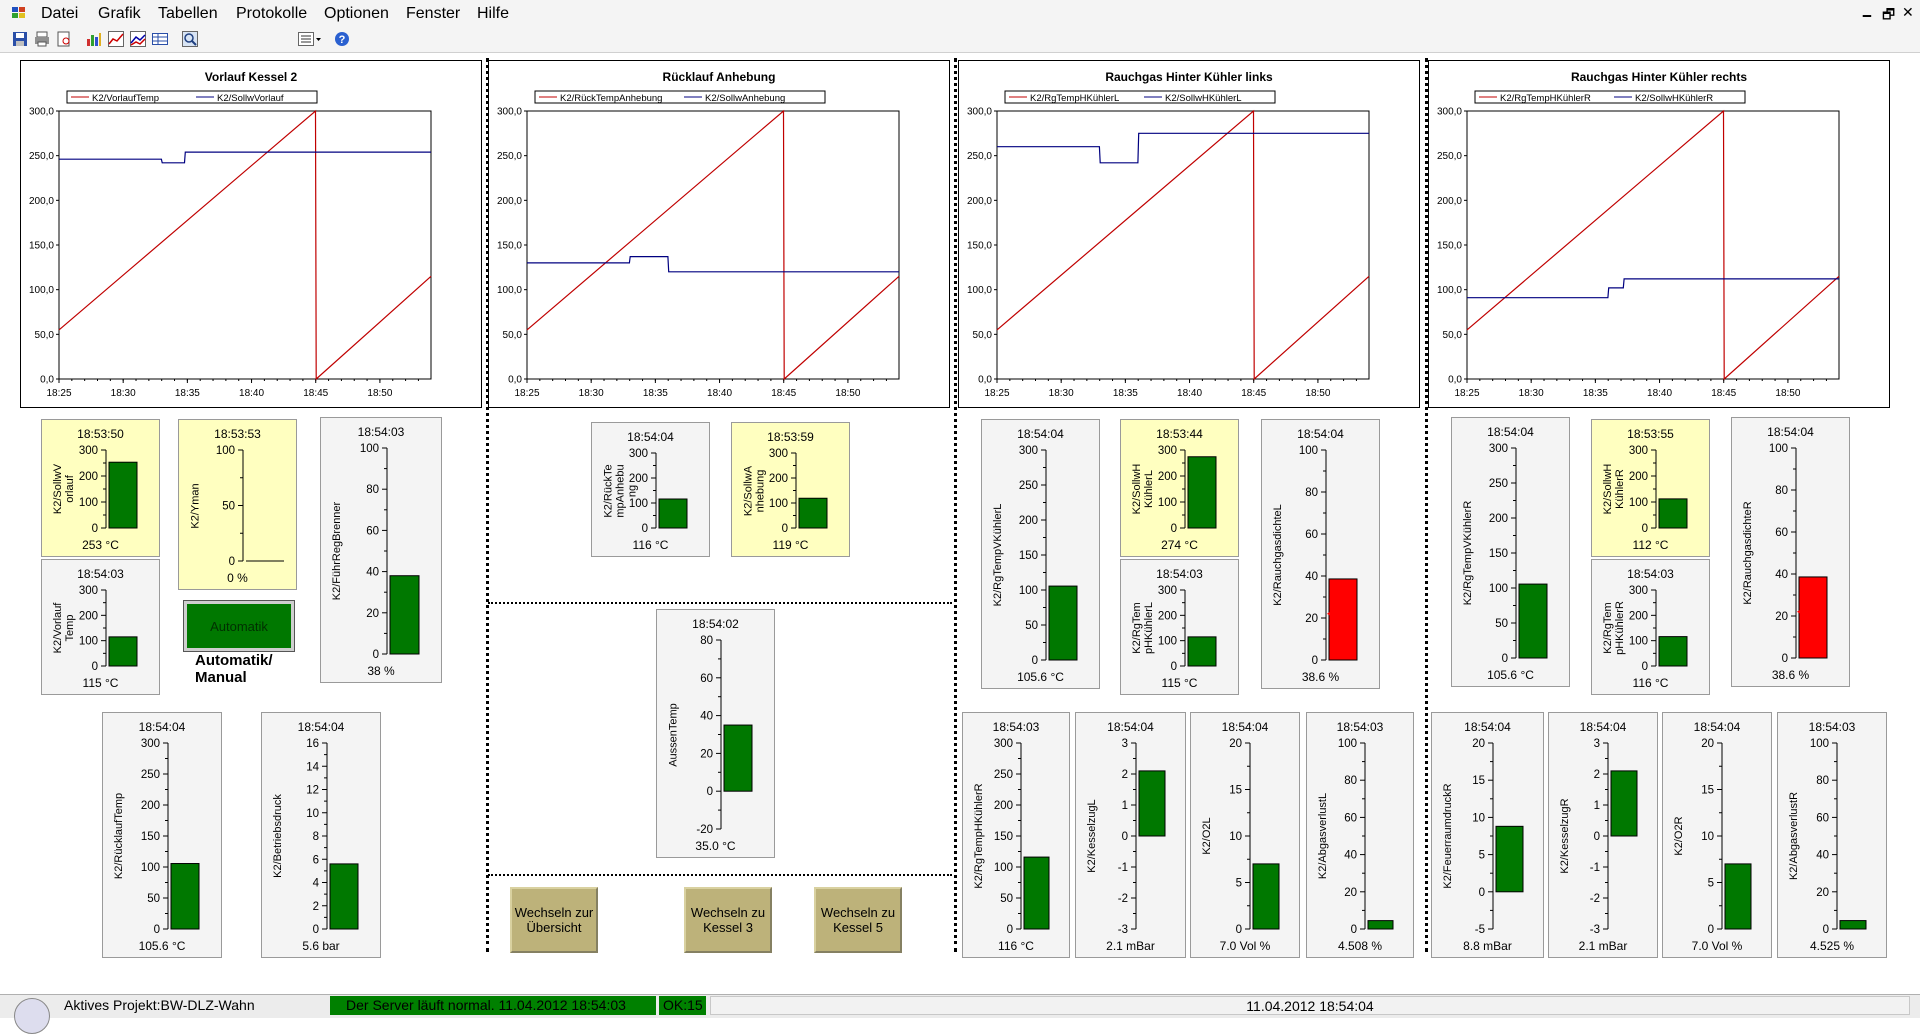  Describe the element at coordinates (125, 98) in the screenshot. I see `legend-entry: K2/VorlaufTemp` at that location.